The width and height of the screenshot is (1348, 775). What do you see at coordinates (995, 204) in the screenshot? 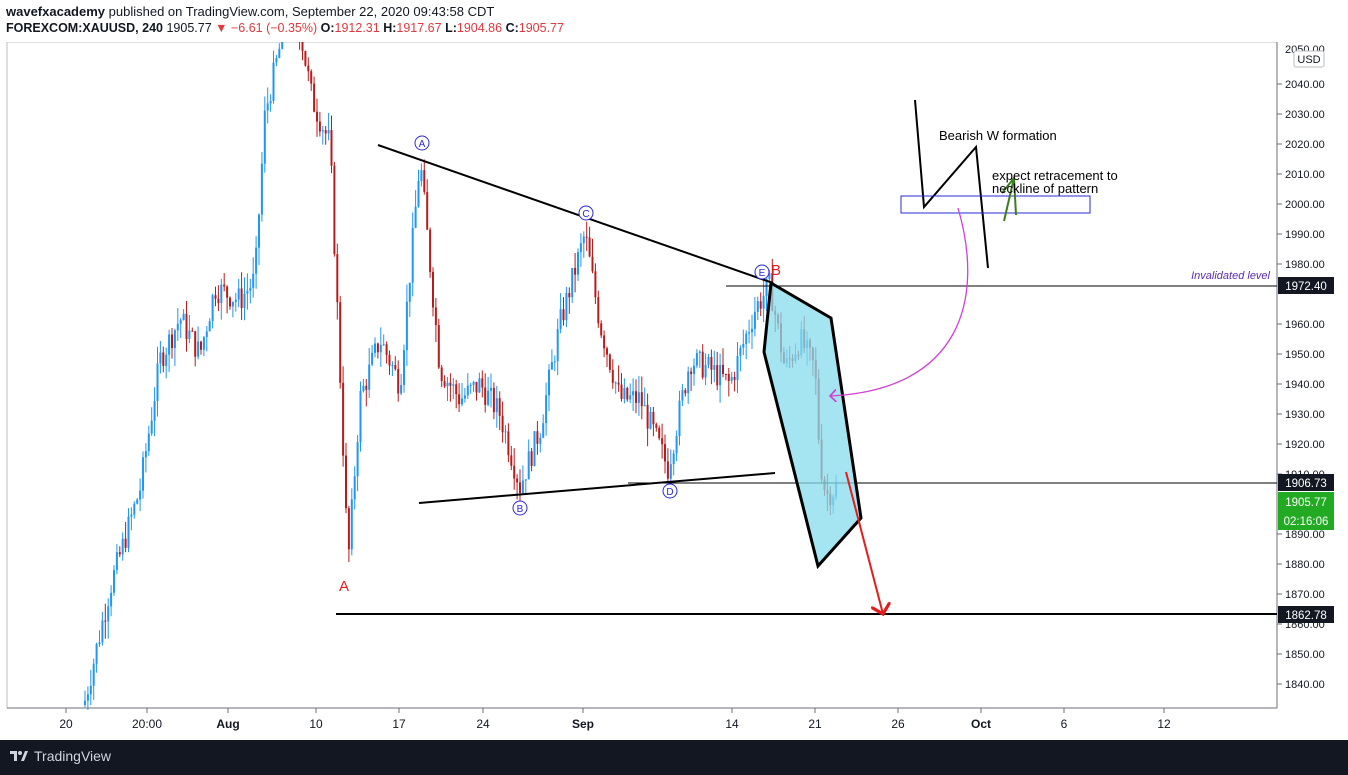
I see `neckline-zone-box` at bounding box center [995, 204].